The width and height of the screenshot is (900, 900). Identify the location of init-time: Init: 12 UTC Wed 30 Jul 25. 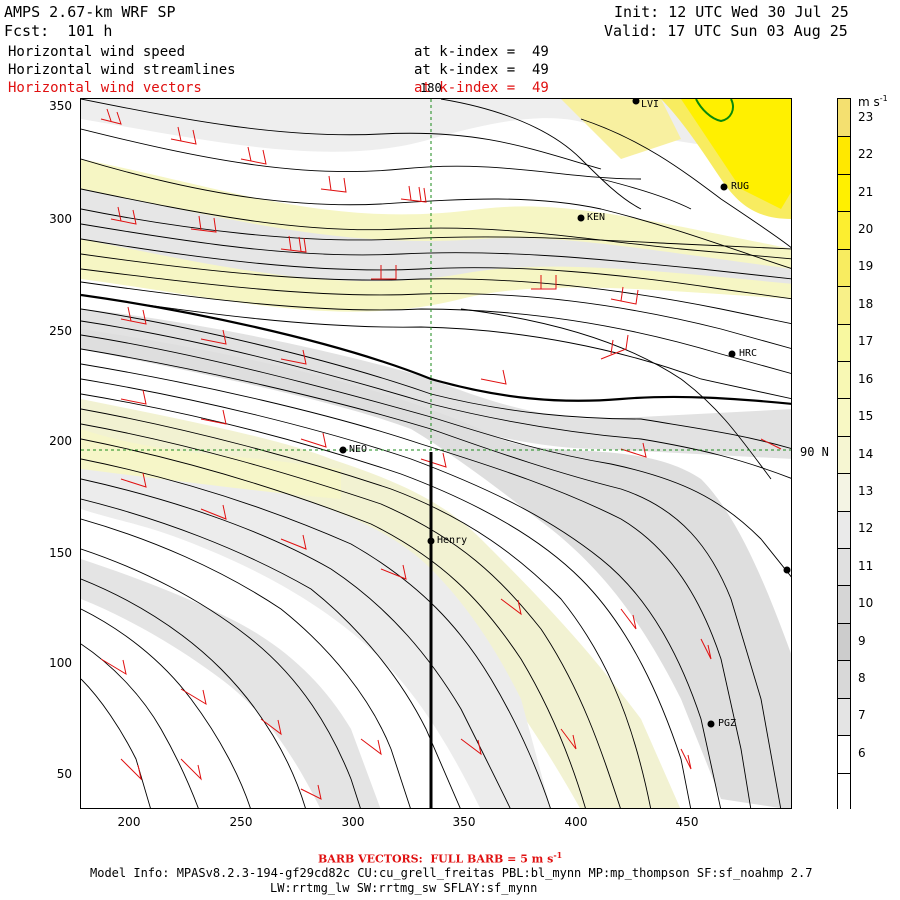
(731, 12).